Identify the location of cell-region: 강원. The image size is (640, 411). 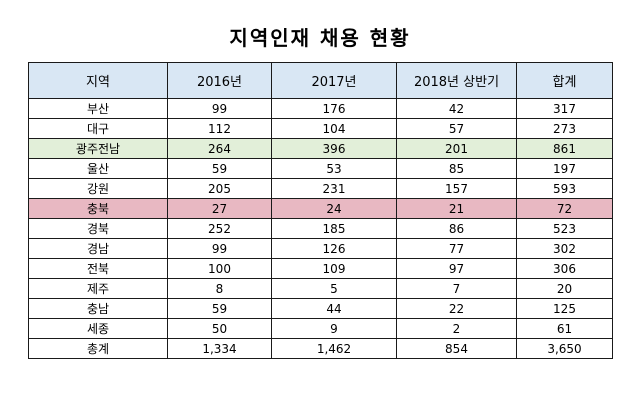
(98, 188).